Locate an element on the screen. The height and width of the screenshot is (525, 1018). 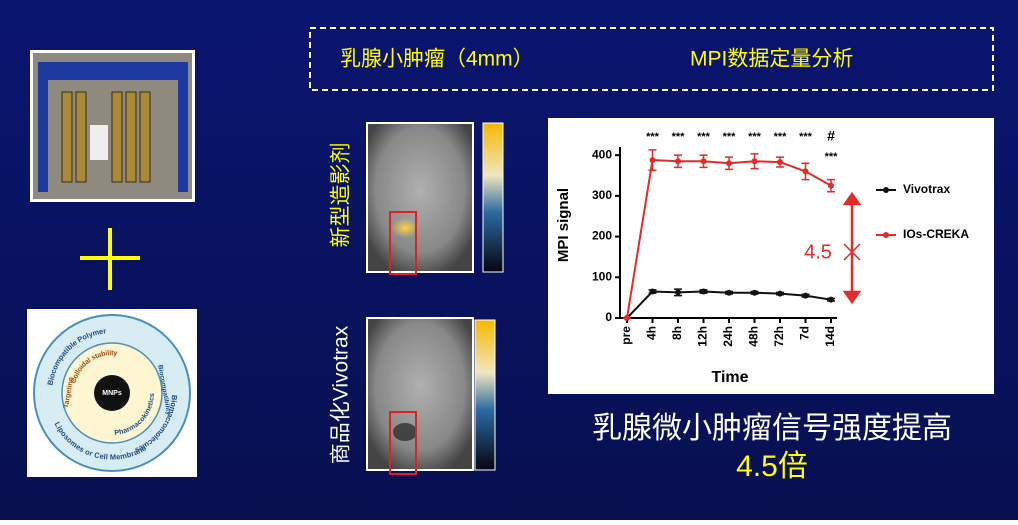
x-tick-label: 8h is located at coordinates (677, 333).